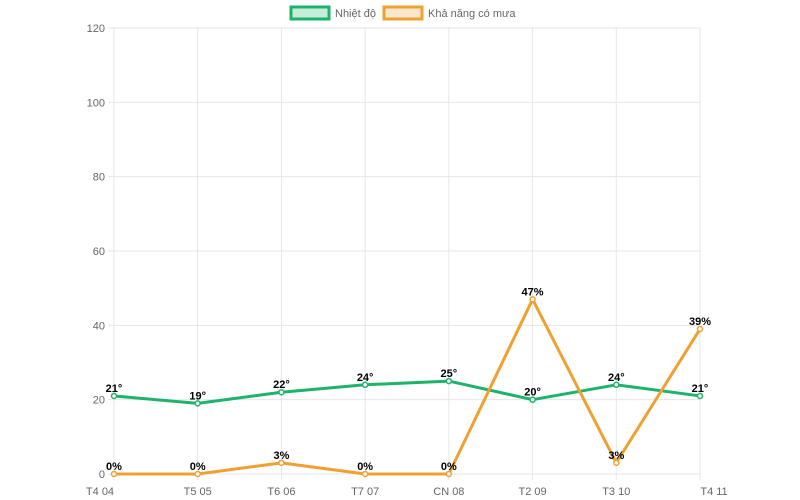 The image size is (800, 500). What do you see at coordinates (99, 326) in the screenshot?
I see `y-tick-label: 40` at bounding box center [99, 326].